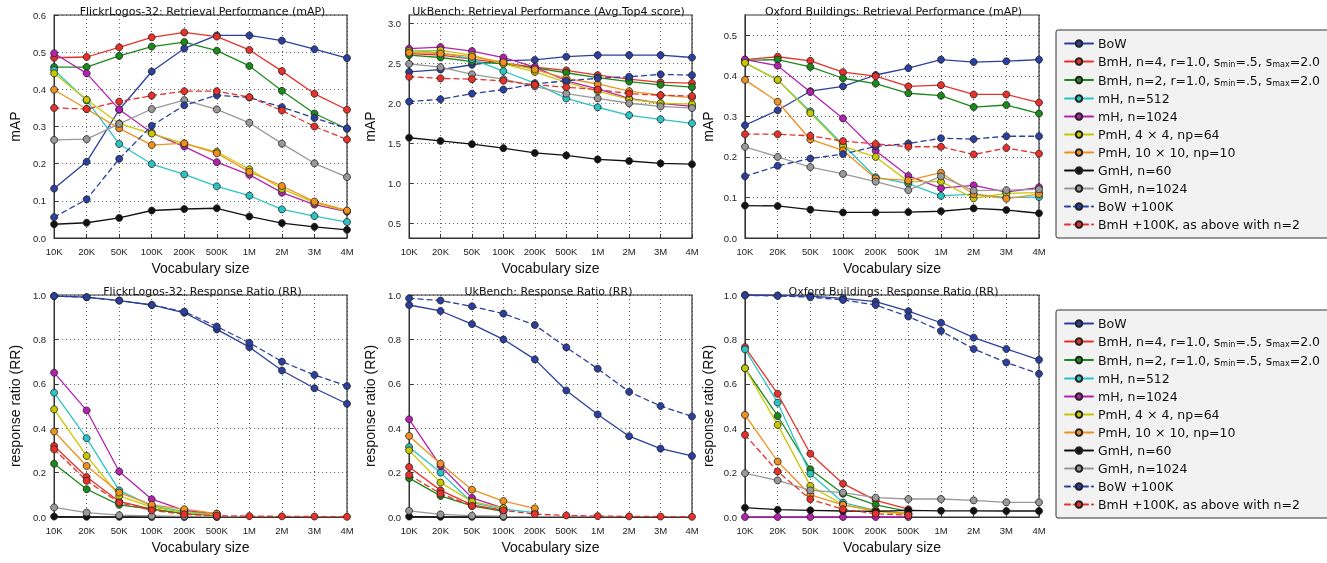  What do you see at coordinates (202, 11) in the screenshot?
I see `chart-title: FlickrLogos-32: Retrieval Performance (mAP)` at bounding box center [202, 11].